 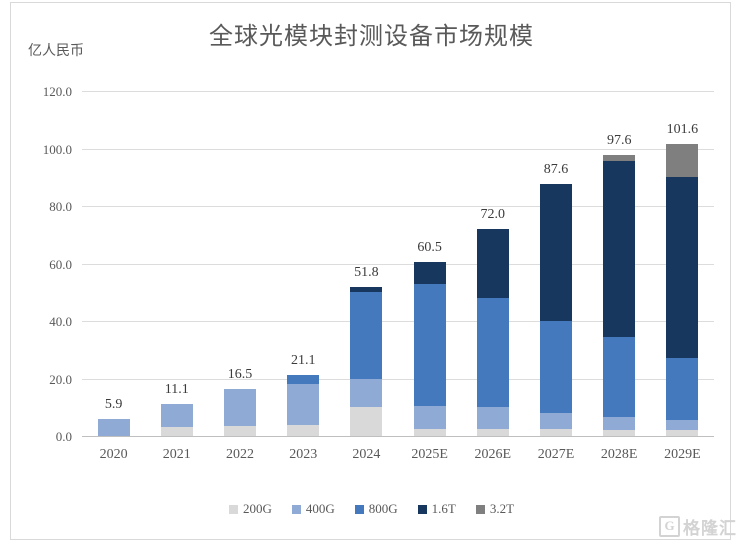 What do you see at coordinates (366, 273) in the screenshot?
I see `bar-total-label: 51.8` at bounding box center [366, 273].